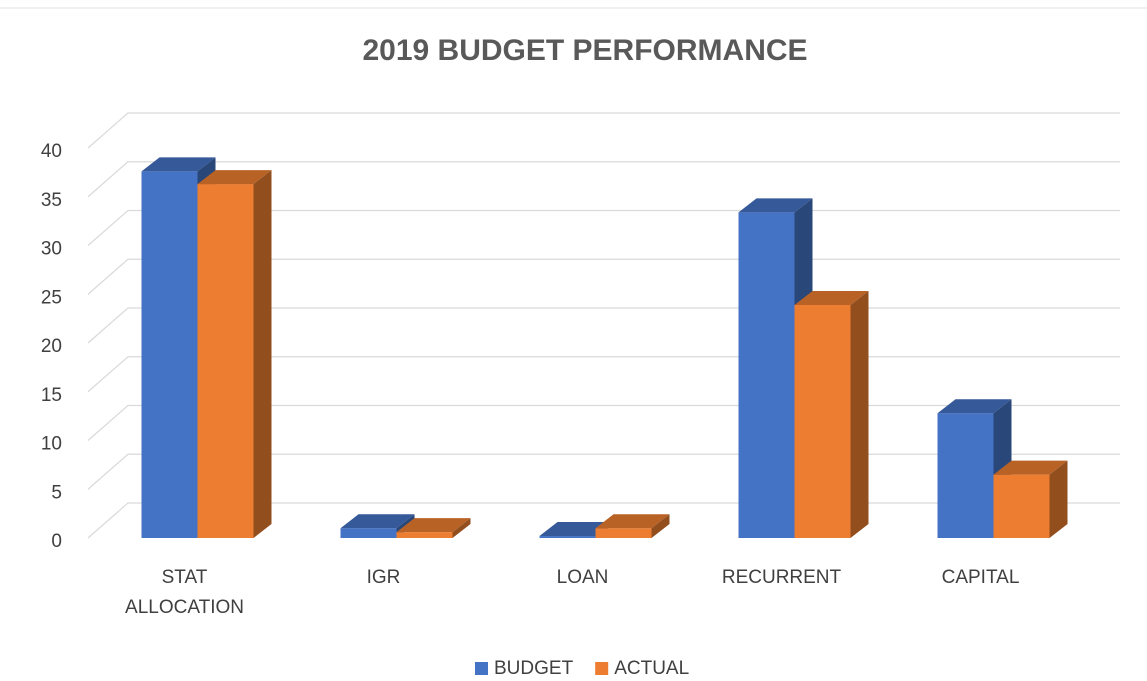  What do you see at coordinates (584, 50) in the screenshot?
I see `chart-title: 2019 BUDGET PERFORMANCE` at bounding box center [584, 50].